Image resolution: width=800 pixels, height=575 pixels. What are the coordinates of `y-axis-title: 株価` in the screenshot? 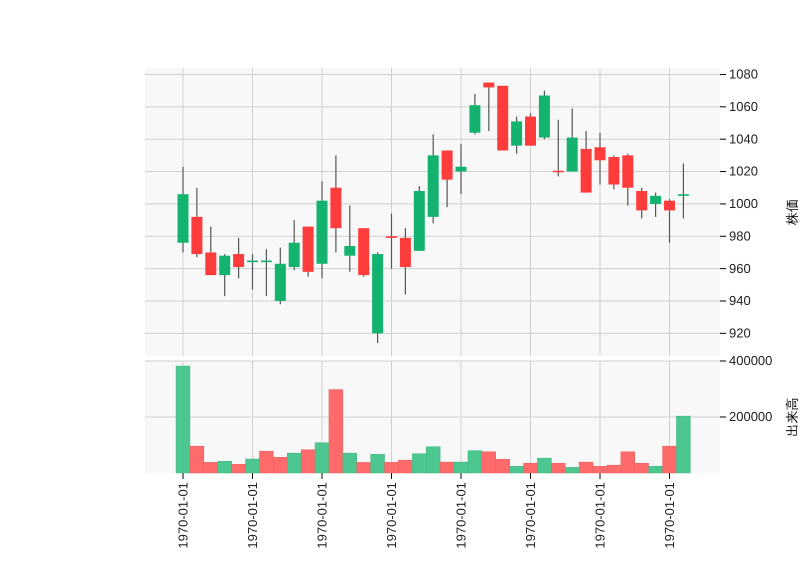 It's located at (793, 212).